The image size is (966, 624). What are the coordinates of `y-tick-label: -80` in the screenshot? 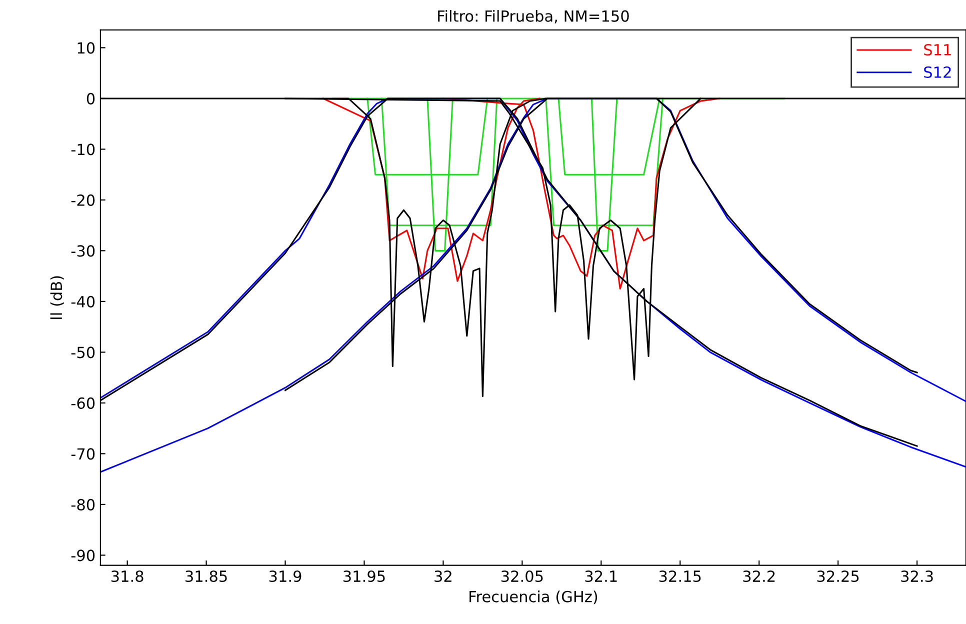 It's located at (83, 504).